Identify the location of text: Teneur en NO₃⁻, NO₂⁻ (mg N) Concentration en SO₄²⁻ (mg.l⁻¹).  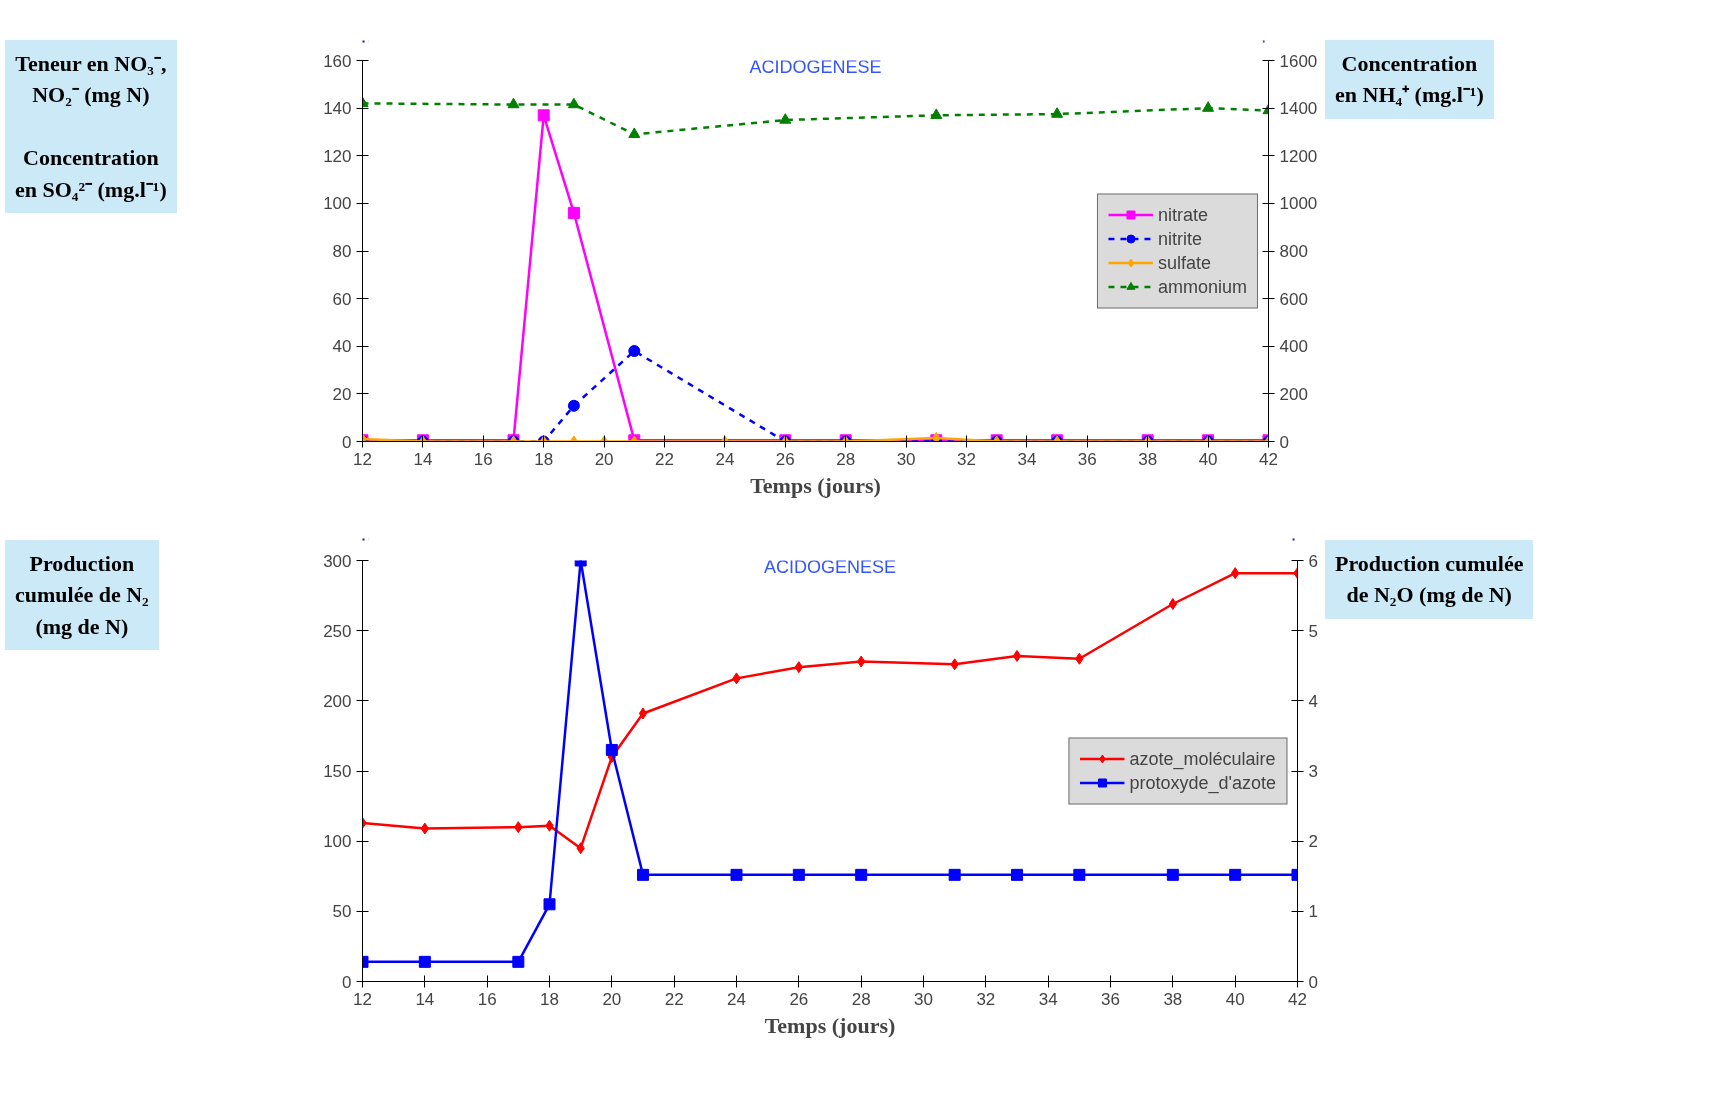
(91, 126).